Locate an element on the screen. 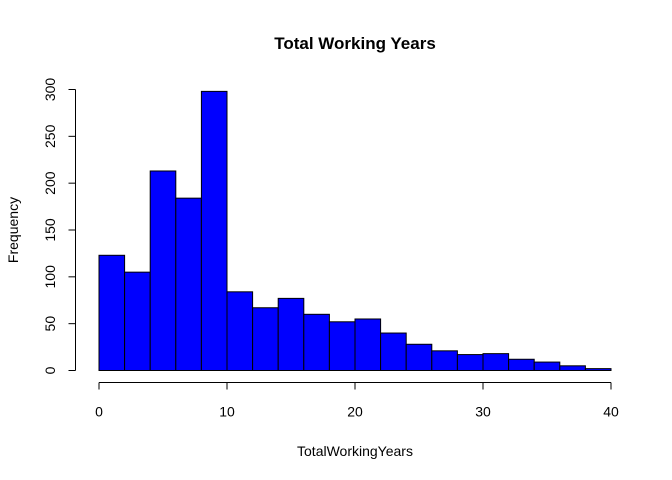 The image size is (672, 480). y-tick-label: 200 is located at coordinates (50, 183).